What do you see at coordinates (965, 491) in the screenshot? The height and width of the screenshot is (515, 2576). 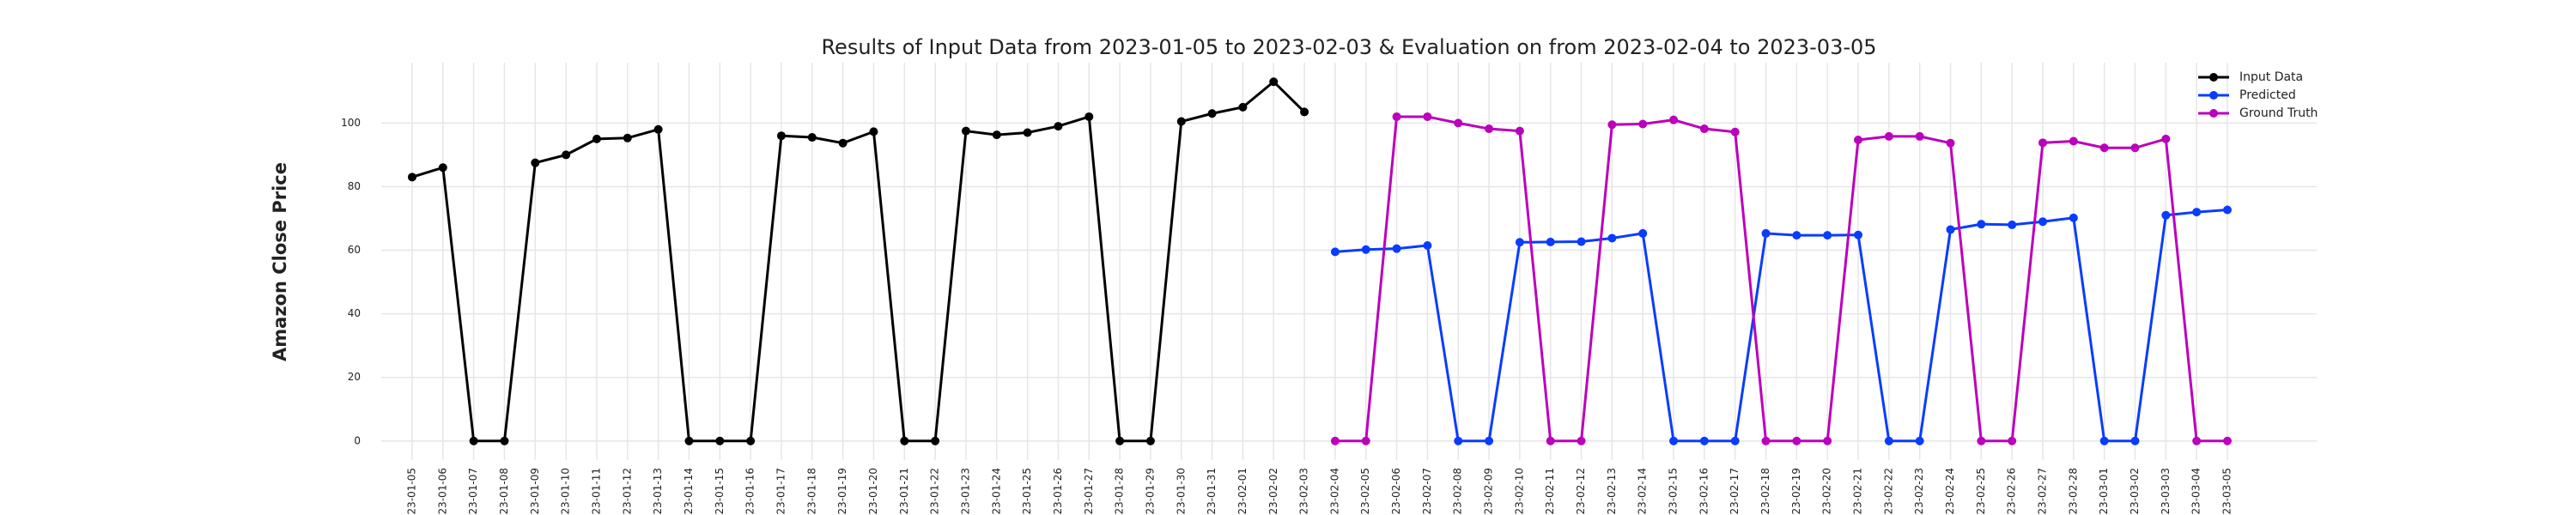 I see `x-tick-label: 2023-01-23` at bounding box center [965, 491].